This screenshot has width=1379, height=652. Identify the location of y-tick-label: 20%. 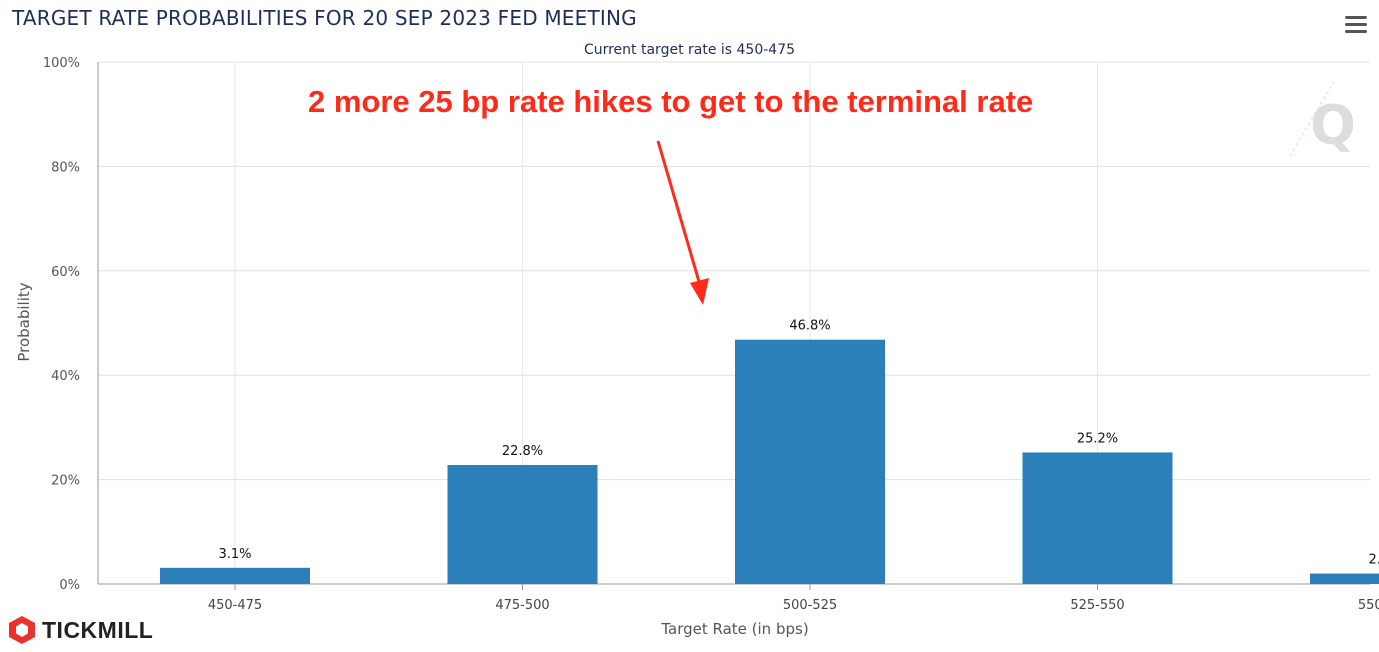
(65, 481).